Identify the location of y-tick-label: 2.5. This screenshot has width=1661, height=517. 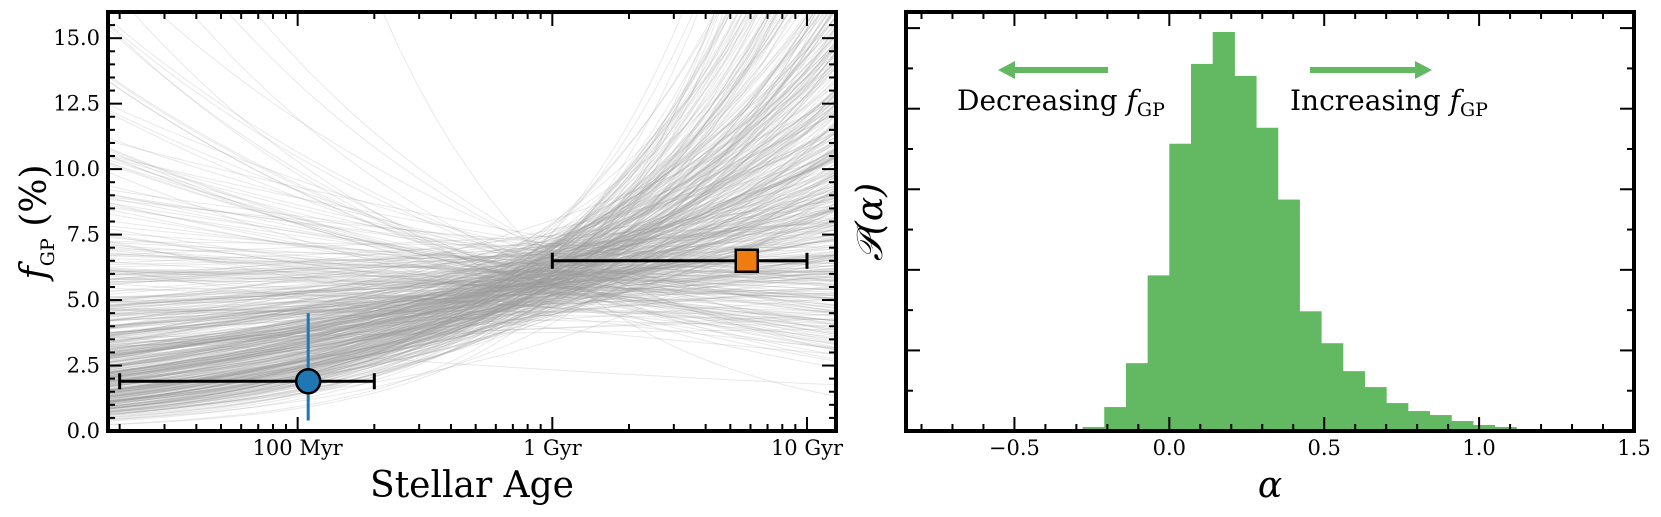
(83, 366).